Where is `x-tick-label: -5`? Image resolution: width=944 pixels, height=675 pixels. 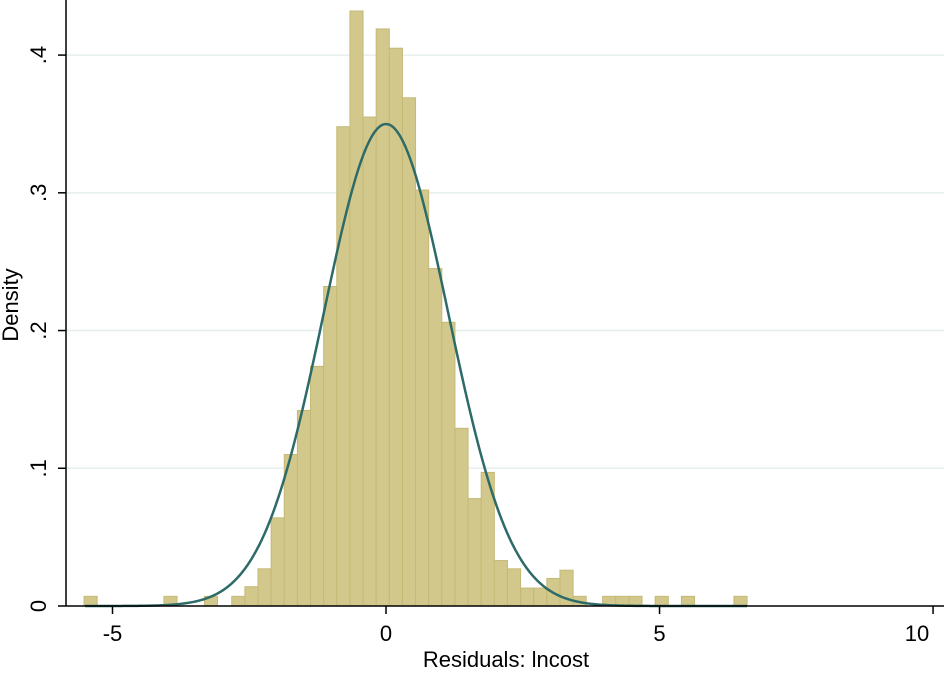
x-tick-label: -5 is located at coordinates (113, 633).